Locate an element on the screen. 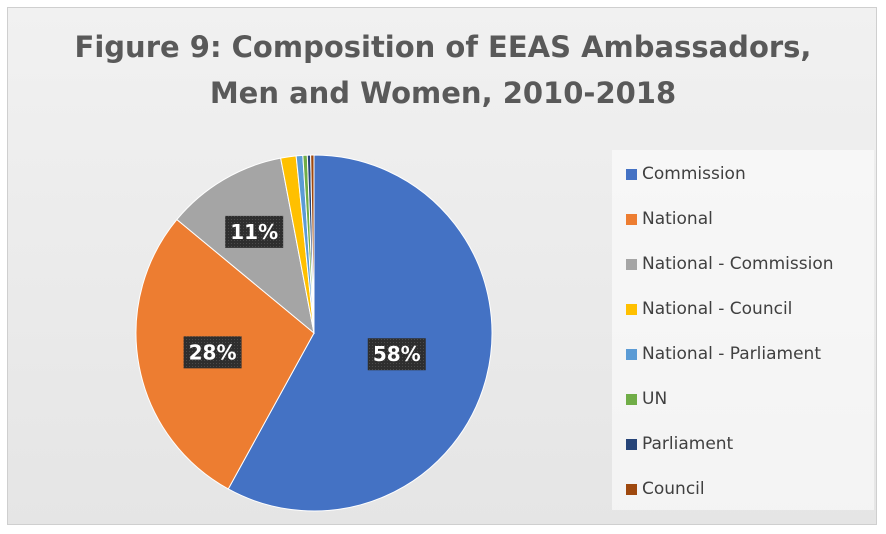  legend-item-council: Council is located at coordinates (665, 489).